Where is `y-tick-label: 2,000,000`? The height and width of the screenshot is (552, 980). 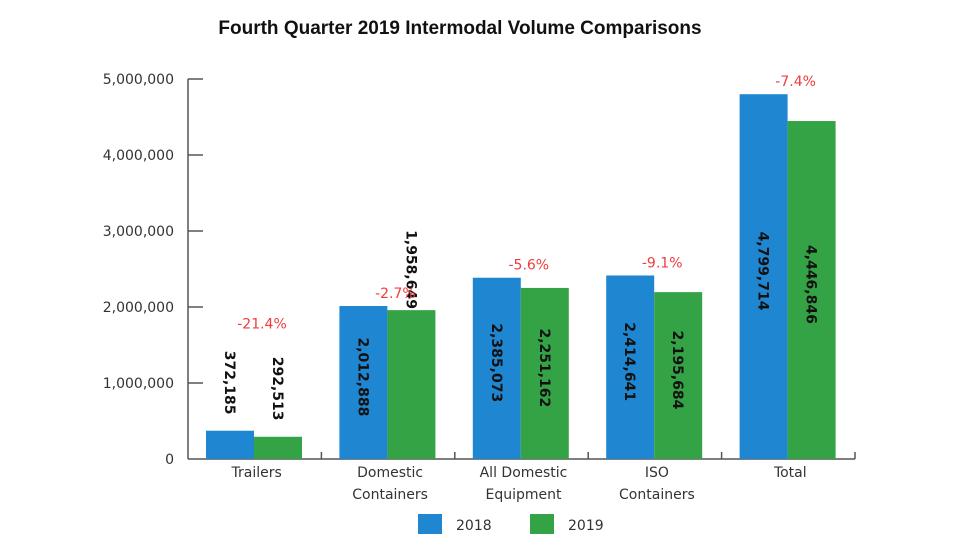
y-tick-label: 2,000,000 is located at coordinates (138, 308).